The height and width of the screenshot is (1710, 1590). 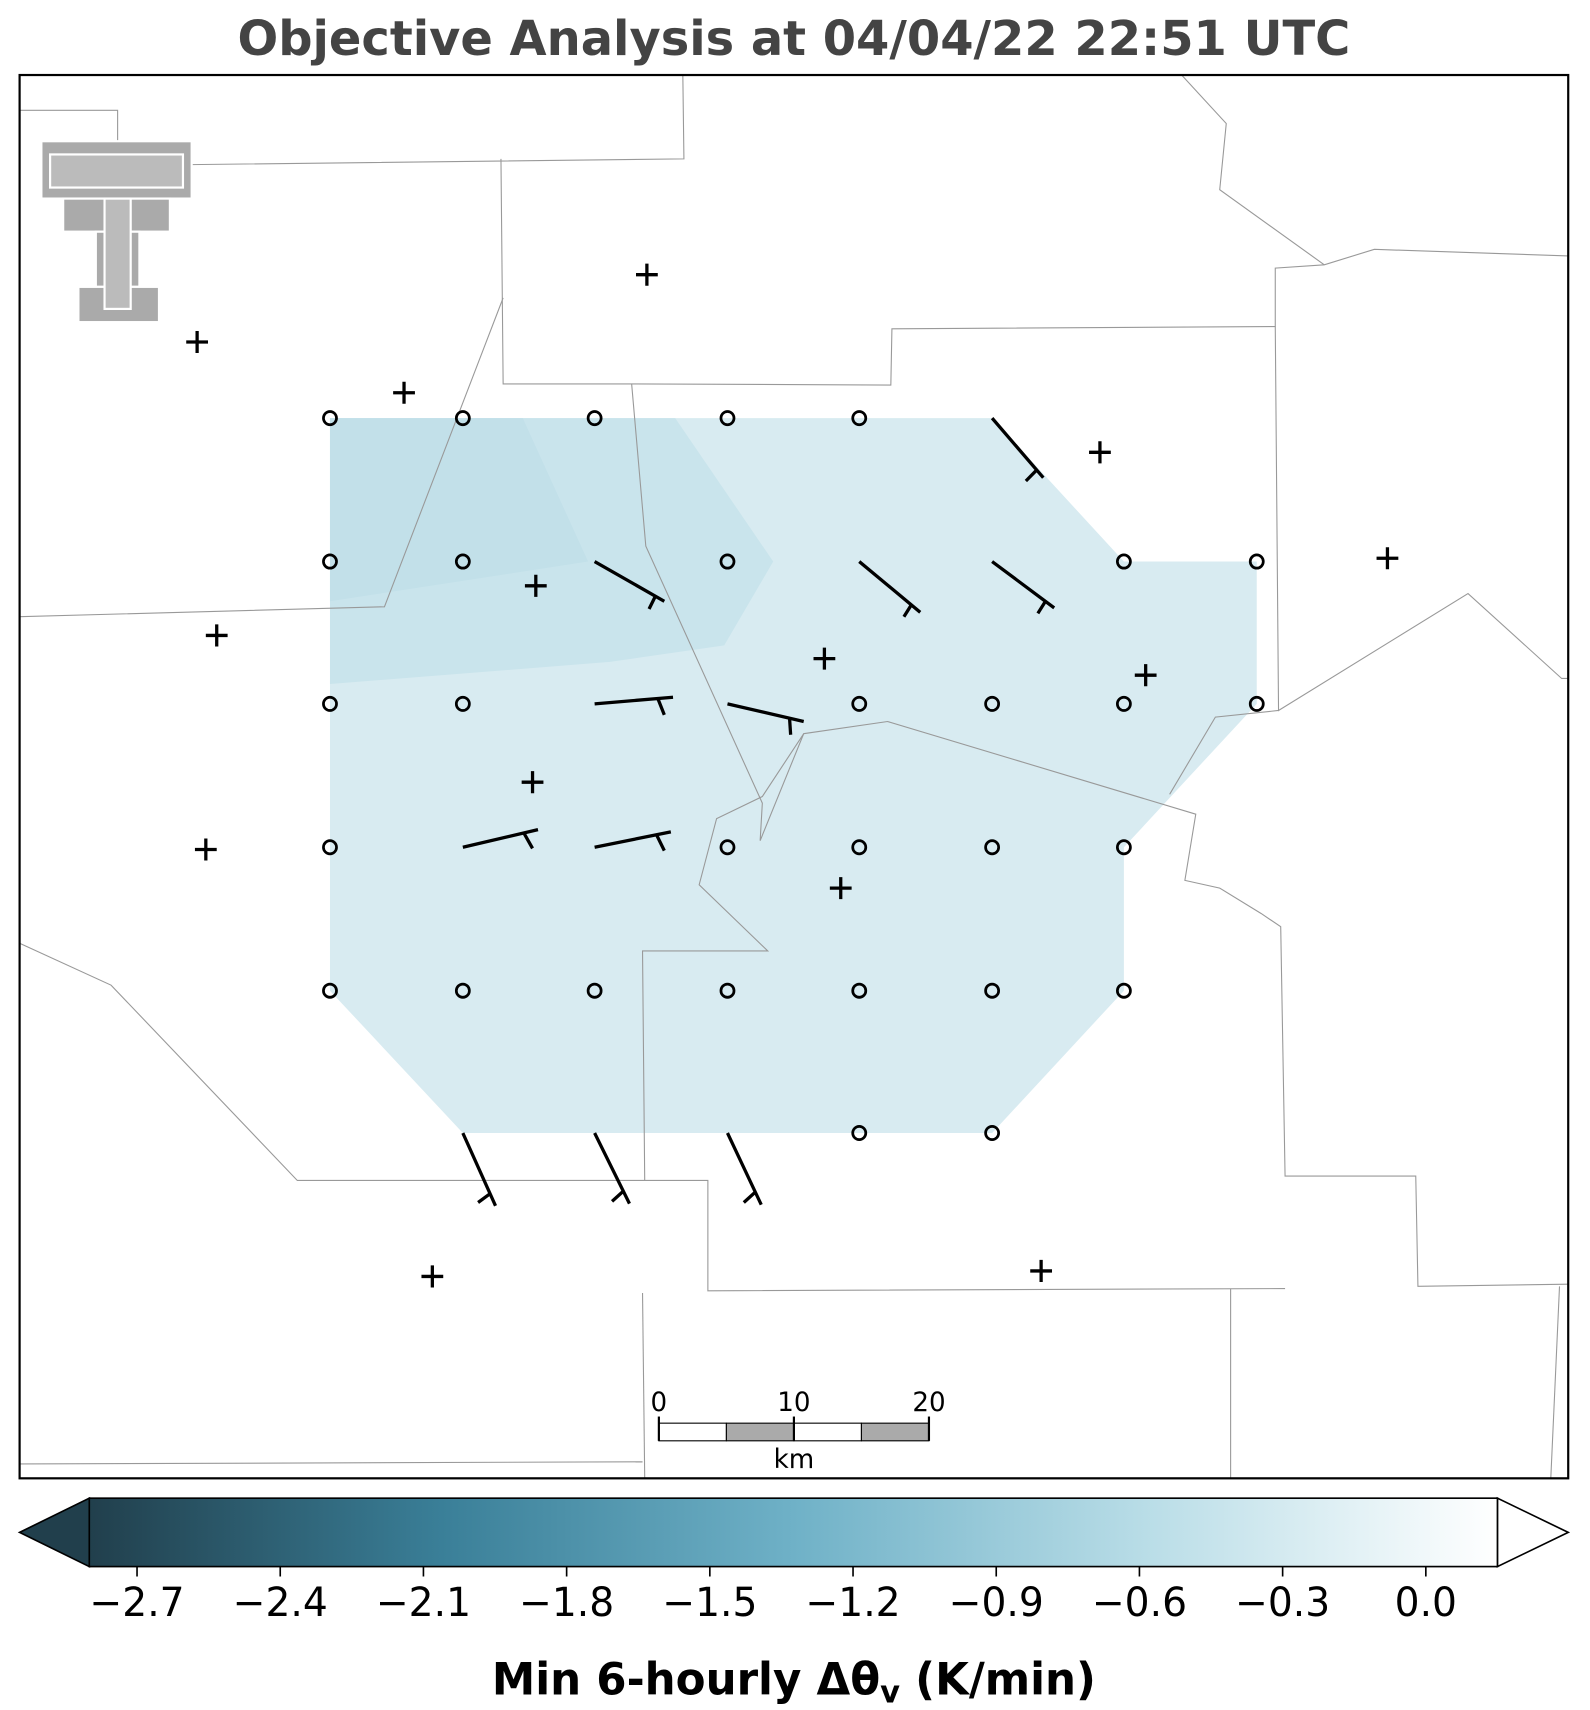 What do you see at coordinates (459, 510) in the screenshot?
I see `analysis-fill-darker` at bounding box center [459, 510].